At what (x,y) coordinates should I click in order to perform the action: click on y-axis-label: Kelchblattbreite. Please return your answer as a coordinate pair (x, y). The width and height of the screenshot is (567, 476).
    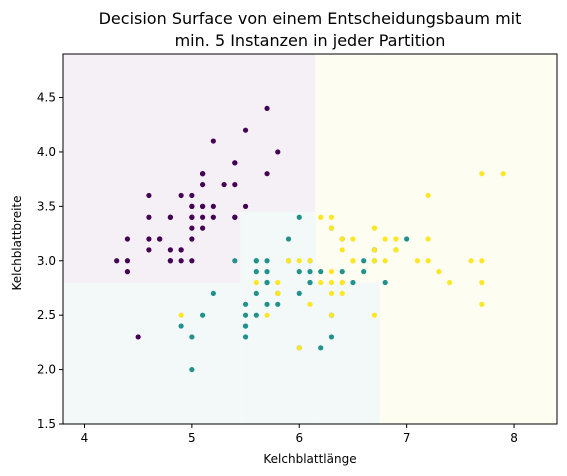
    Looking at the image, I should click on (17, 243).